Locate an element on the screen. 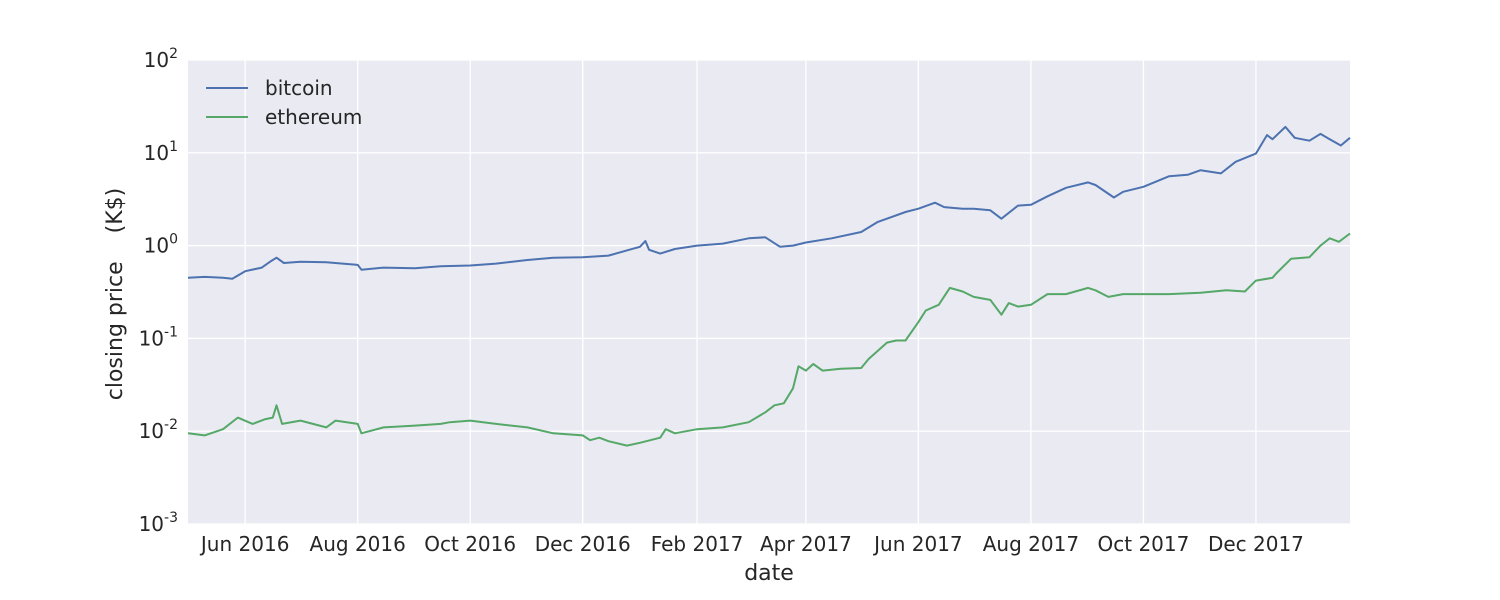  x-tick-label: Feb 2017 is located at coordinates (697, 544).